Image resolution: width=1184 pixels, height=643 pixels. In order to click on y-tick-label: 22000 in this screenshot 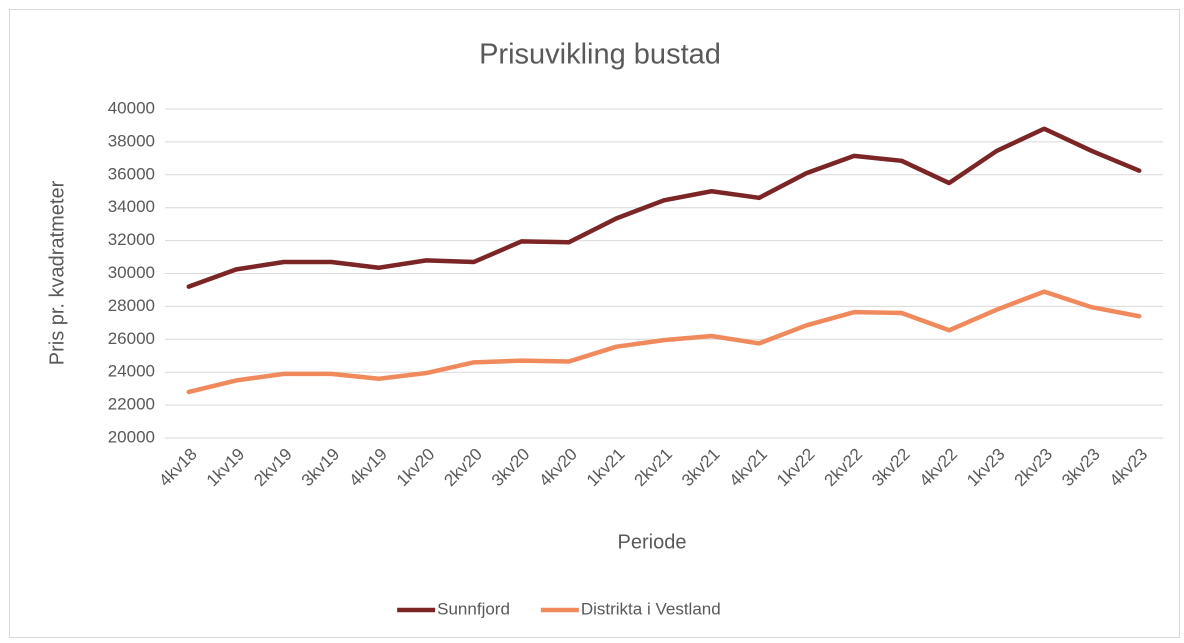, I will do `click(131, 404)`.